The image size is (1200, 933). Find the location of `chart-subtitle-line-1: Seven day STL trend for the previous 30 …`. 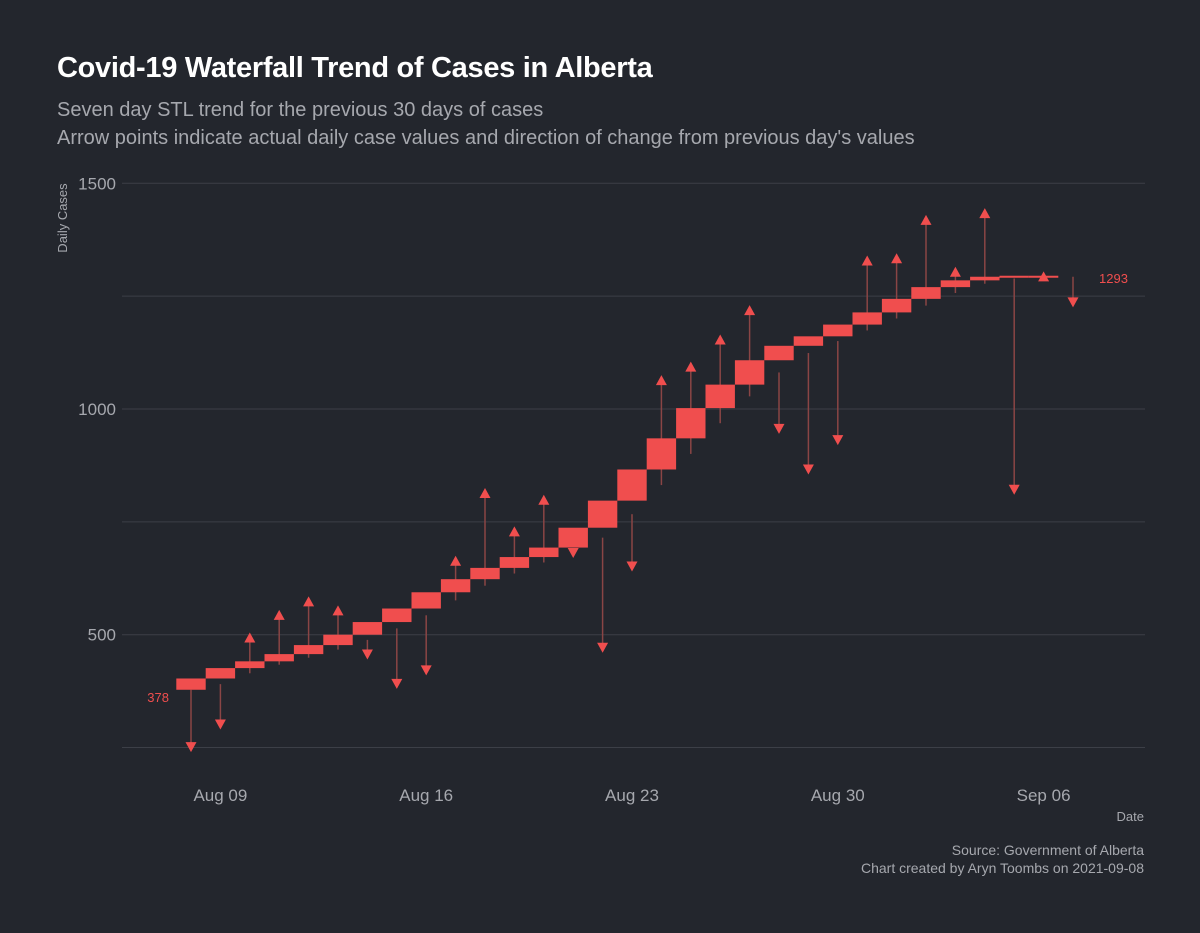

chart-subtitle-line-1: Seven day STL trend for the previous 30 … is located at coordinates (300, 110).